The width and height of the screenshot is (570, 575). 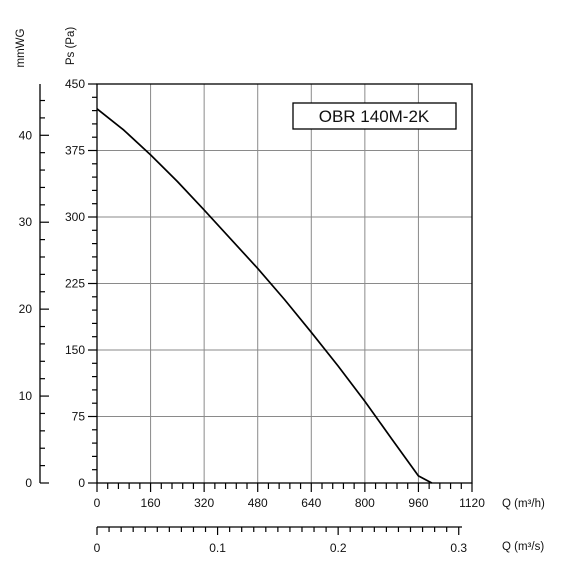 What do you see at coordinates (71, 46) in the screenshot?
I see `y-axis-title: Ps (Pa)` at bounding box center [71, 46].